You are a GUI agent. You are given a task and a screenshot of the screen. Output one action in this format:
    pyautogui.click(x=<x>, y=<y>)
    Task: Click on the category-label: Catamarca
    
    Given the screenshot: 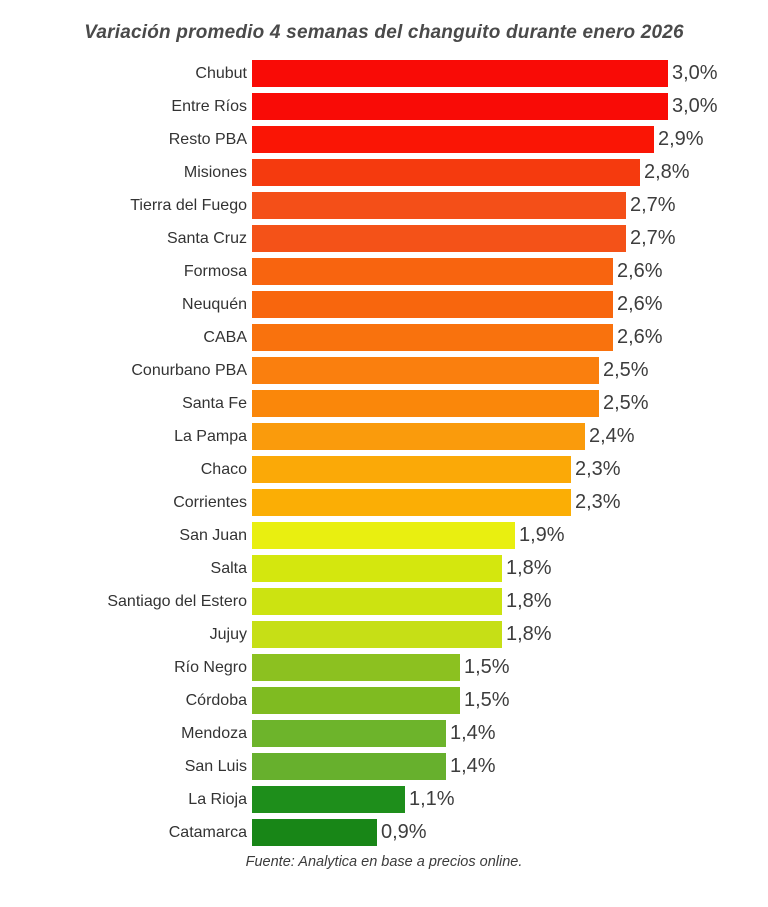 What is the action you would take?
    pyautogui.click(x=207, y=832)
    